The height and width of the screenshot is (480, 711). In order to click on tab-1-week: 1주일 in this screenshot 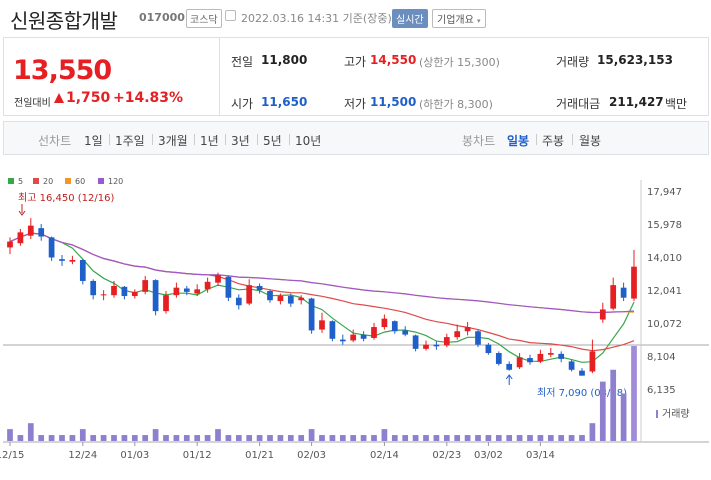, I will do `click(130, 141)`.